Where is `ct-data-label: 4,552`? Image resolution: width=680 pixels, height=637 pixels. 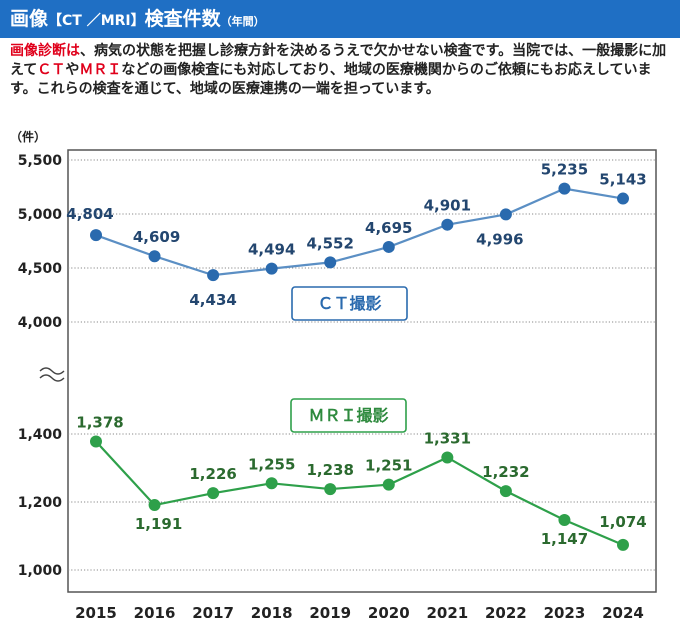 ct-data-label: 4,552 is located at coordinates (329, 243).